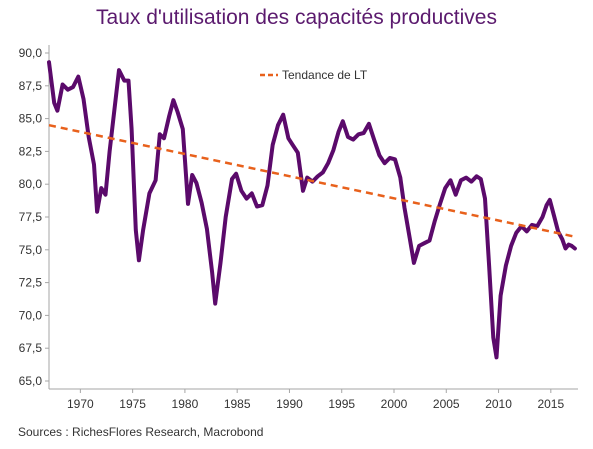 The height and width of the screenshot is (449, 593). Describe the element at coordinates (31, 151) in the screenshot. I see `y-tick-label: 82,5` at that location.